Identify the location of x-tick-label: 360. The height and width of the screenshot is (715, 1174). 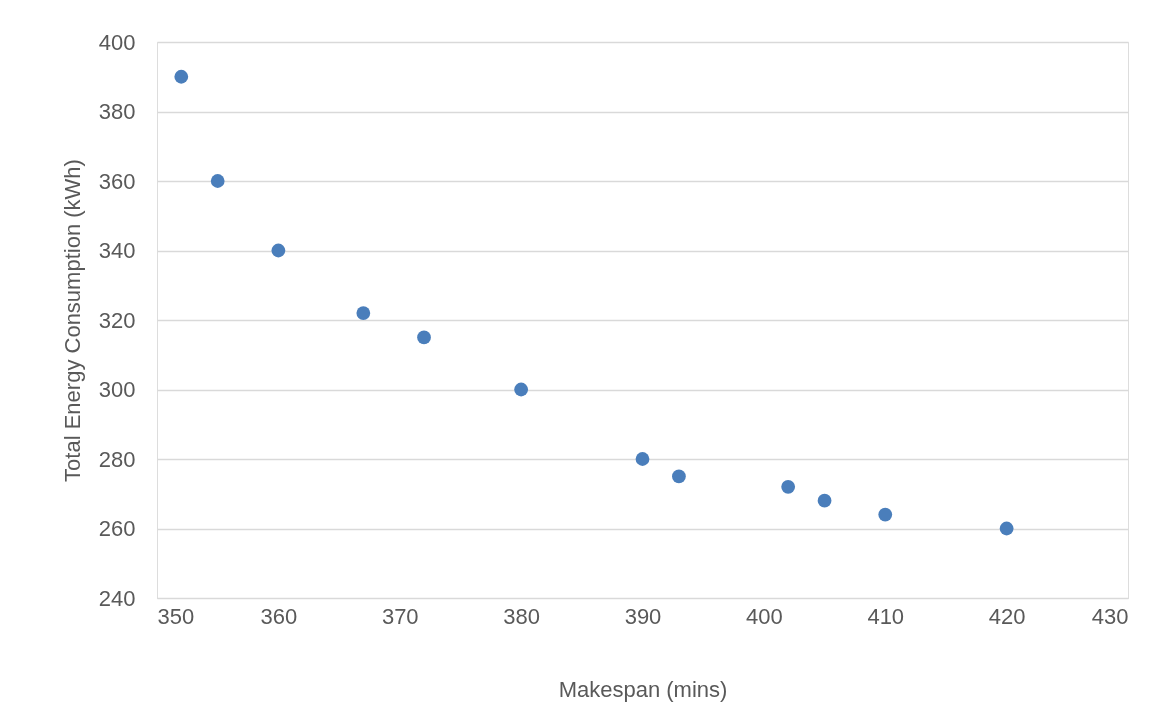
(279, 616).